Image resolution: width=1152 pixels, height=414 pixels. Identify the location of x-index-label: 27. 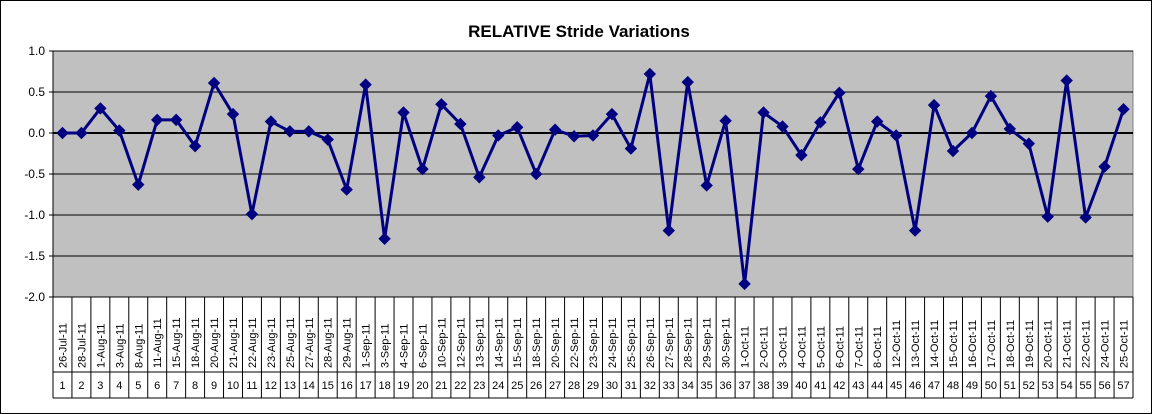
(555, 386).